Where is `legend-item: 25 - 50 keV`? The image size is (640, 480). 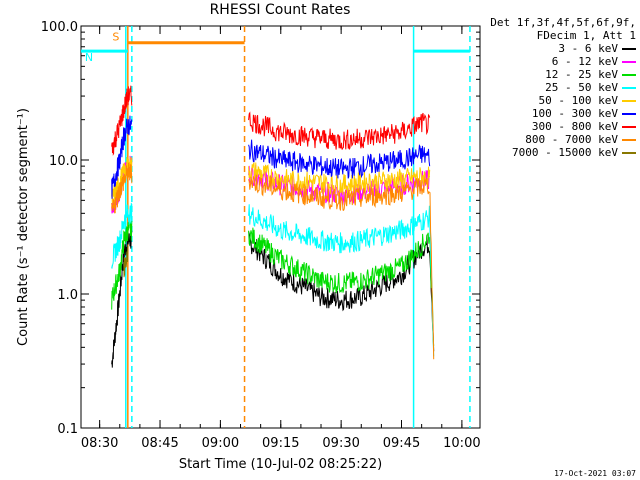 legend-item: 25 - 50 keV is located at coordinates (558, 87).